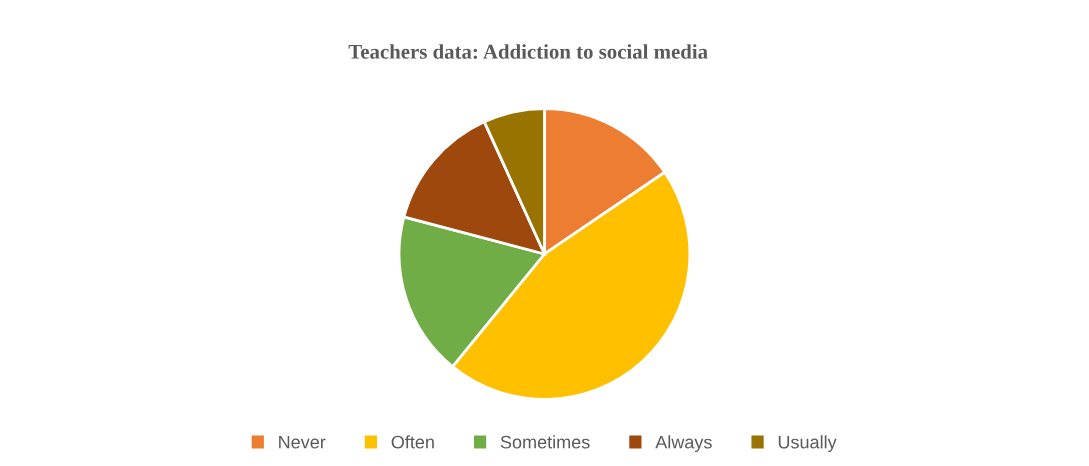  Describe the element at coordinates (302, 442) in the screenshot. I see `legend-label: Never` at that location.